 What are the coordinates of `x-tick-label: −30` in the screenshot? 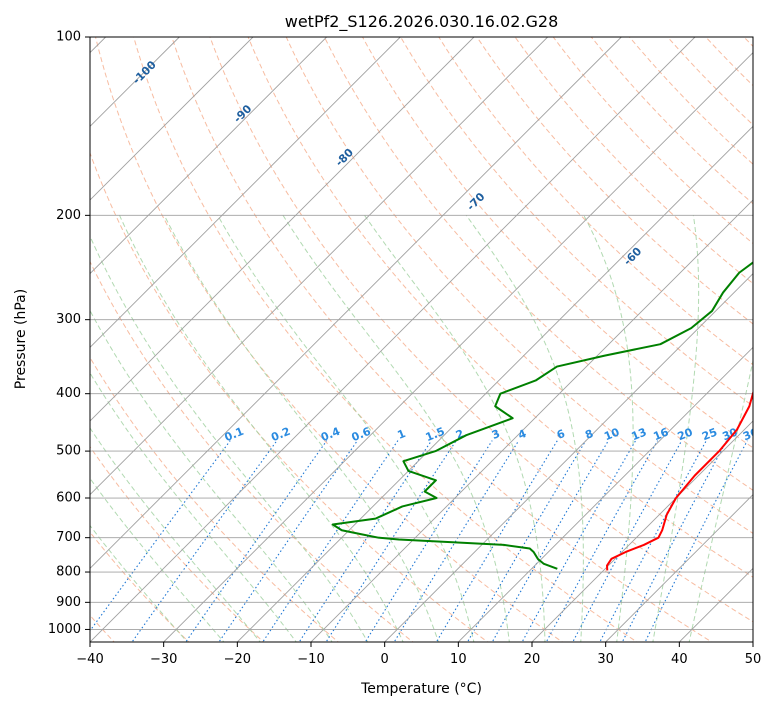 It's located at (163, 659).